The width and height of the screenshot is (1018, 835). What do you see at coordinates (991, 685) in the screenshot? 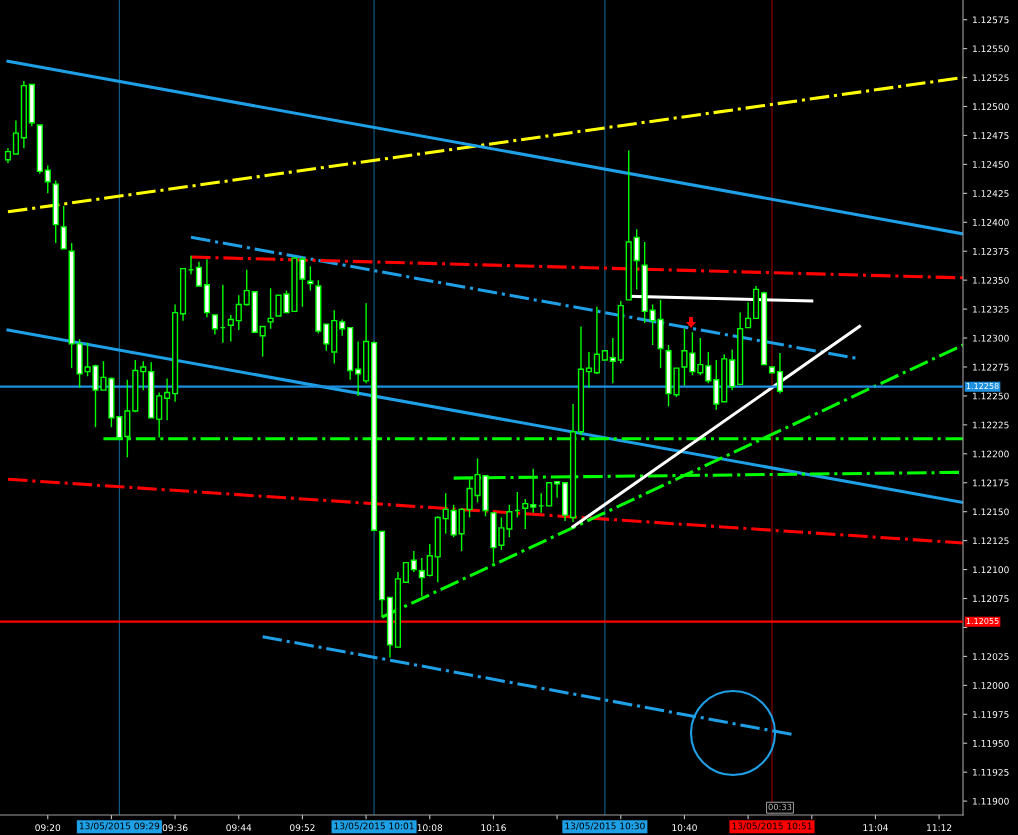
I see `y-tick-label: 1.12000` at bounding box center [991, 685].